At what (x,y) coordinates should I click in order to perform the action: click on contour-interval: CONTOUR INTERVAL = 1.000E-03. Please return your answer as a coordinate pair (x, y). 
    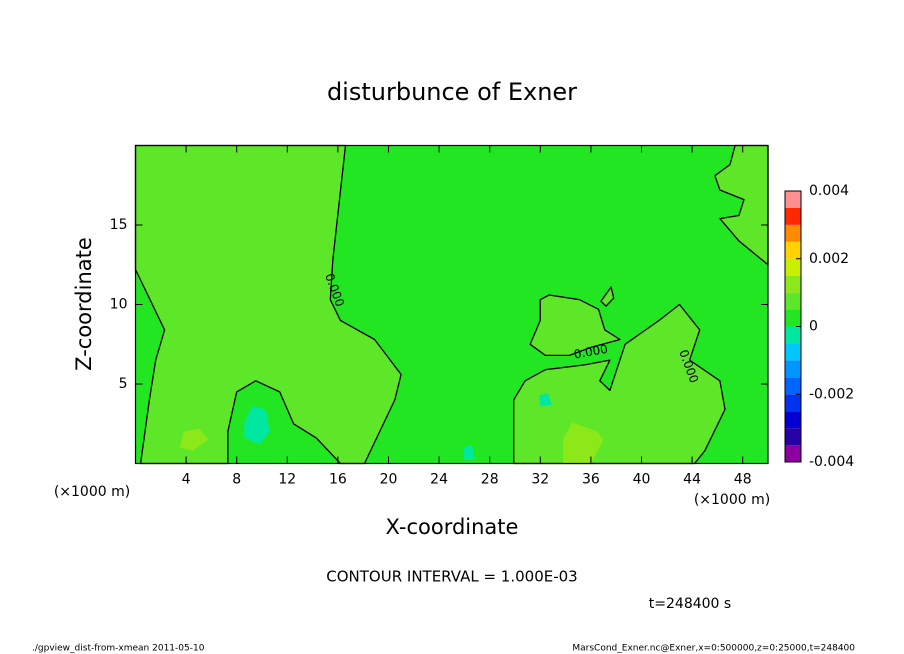
    Looking at the image, I should click on (451, 577).